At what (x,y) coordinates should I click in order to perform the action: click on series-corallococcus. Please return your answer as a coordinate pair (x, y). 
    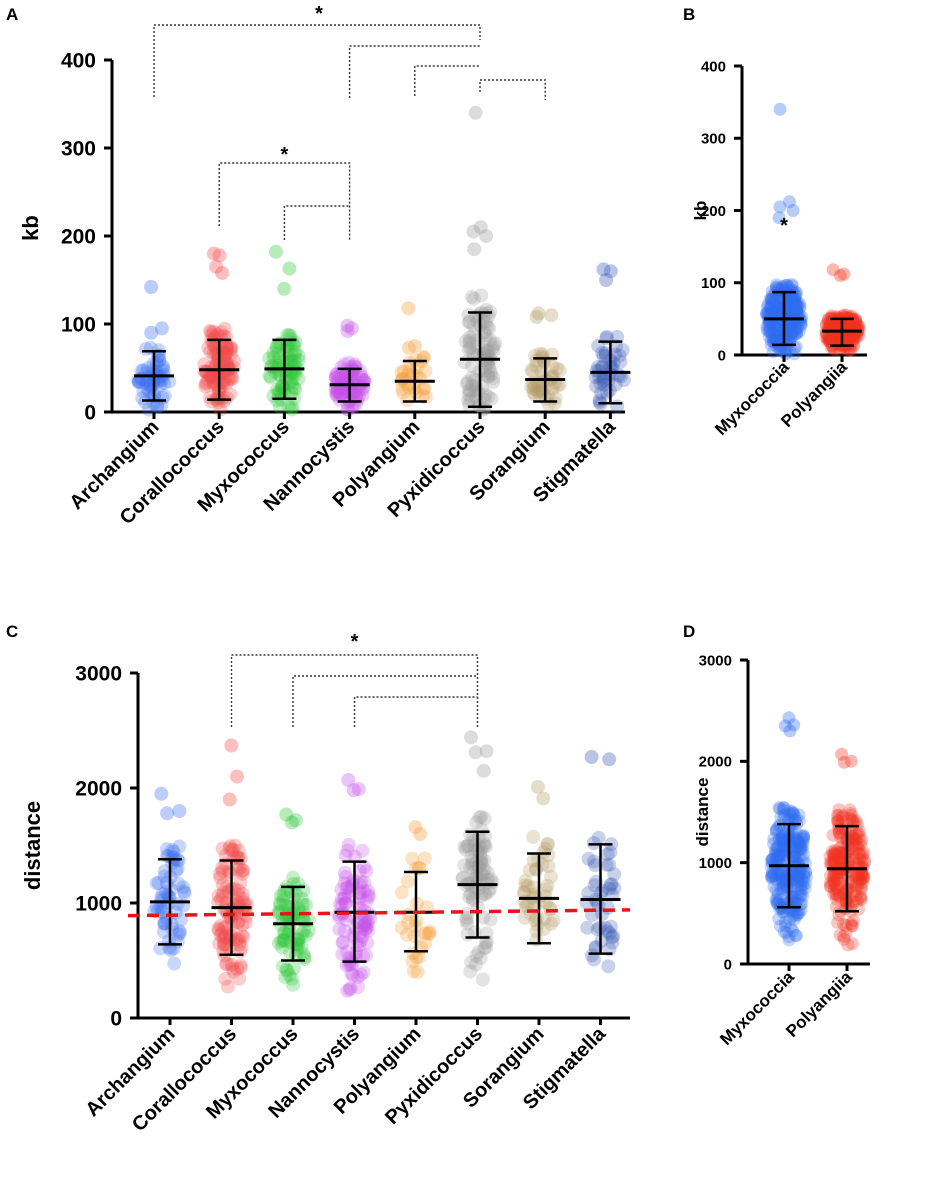
    Looking at the image, I should click on (219, 331).